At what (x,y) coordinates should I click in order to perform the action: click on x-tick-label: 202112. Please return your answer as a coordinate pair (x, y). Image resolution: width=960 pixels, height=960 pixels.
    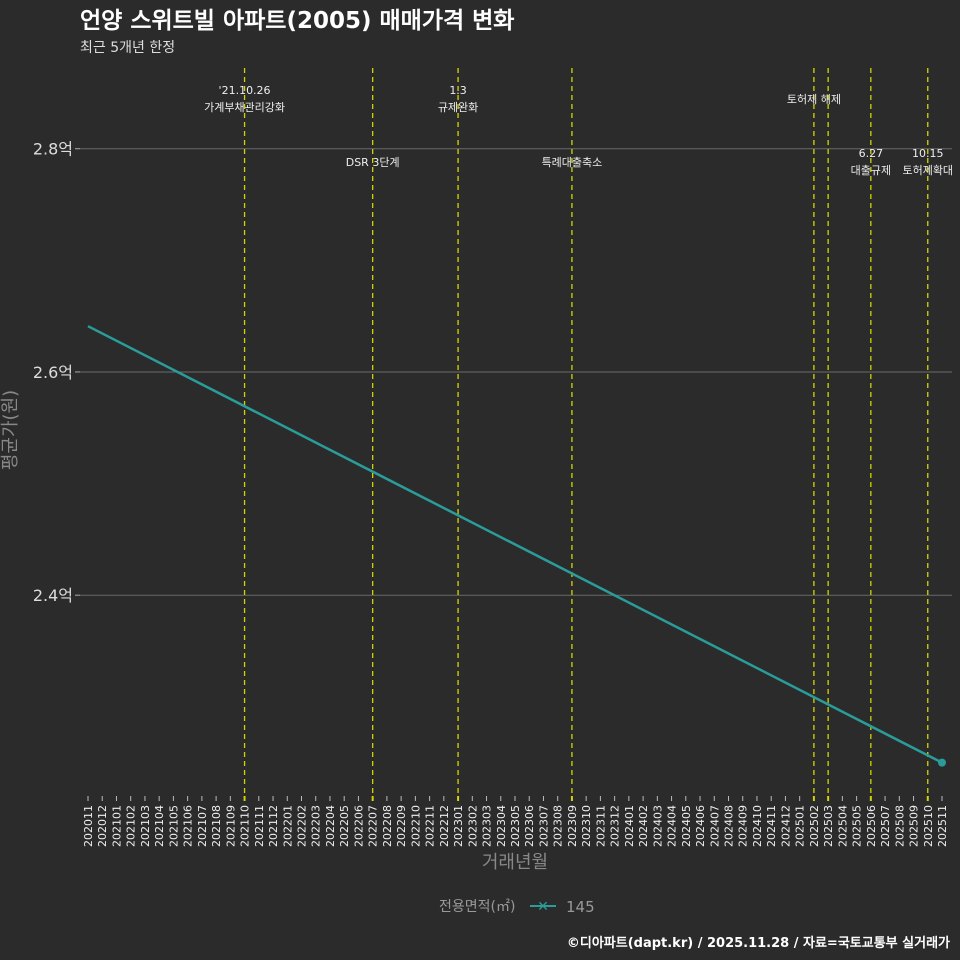
    Looking at the image, I should click on (273, 826).